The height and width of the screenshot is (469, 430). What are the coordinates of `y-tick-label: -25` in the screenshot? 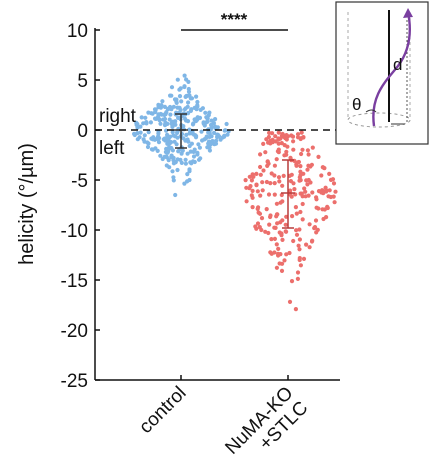 It's located at (74, 381).